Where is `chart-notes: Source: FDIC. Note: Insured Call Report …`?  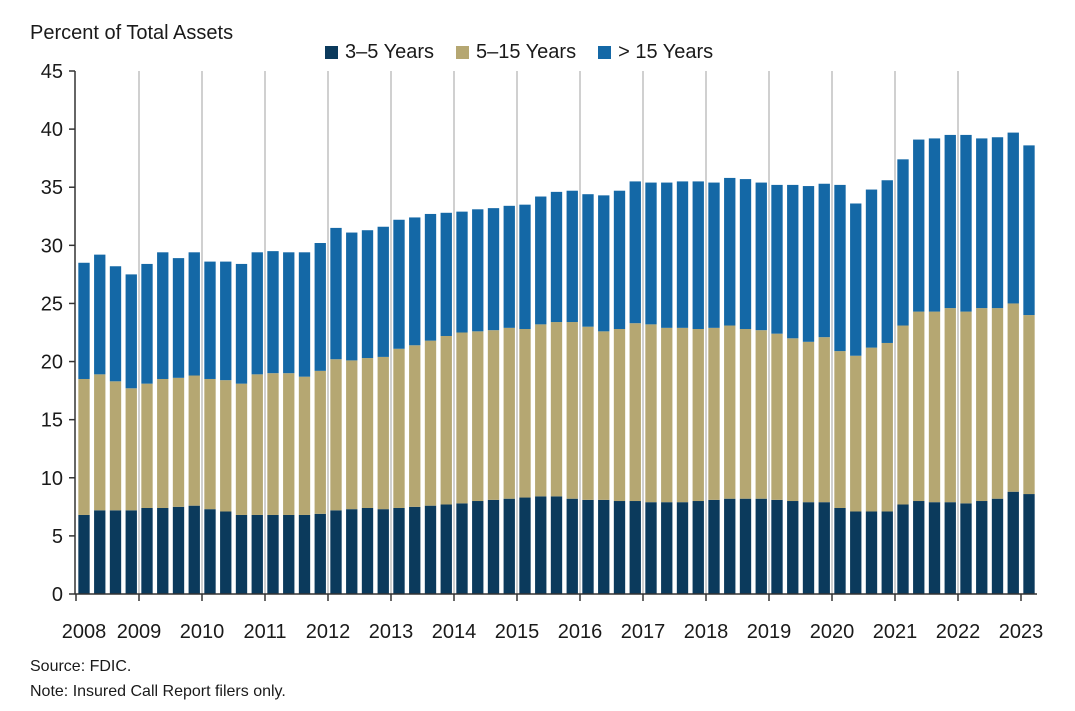 chart-notes: Source: FDIC. Note: Insured Call Report … is located at coordinates (158, 679).